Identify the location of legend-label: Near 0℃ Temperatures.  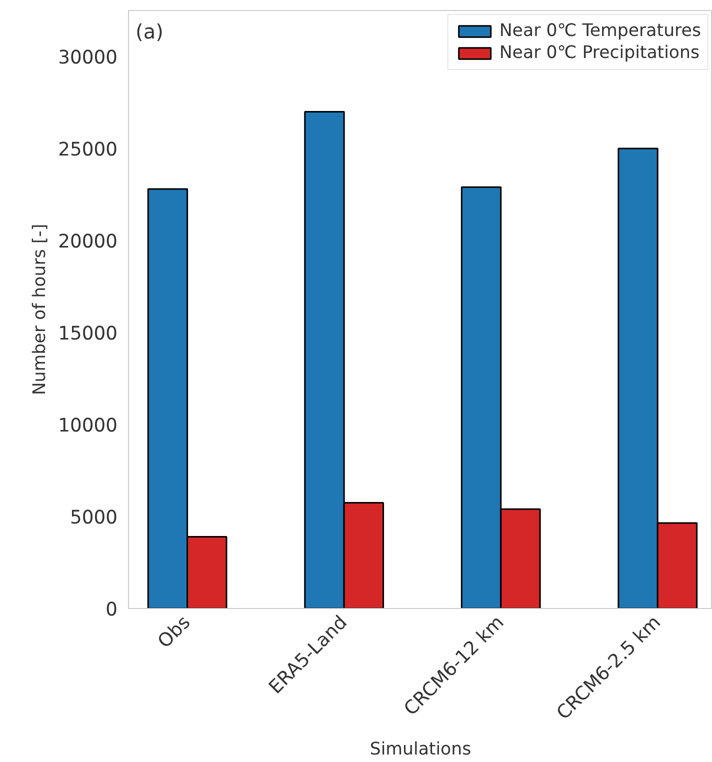
(600, 31).